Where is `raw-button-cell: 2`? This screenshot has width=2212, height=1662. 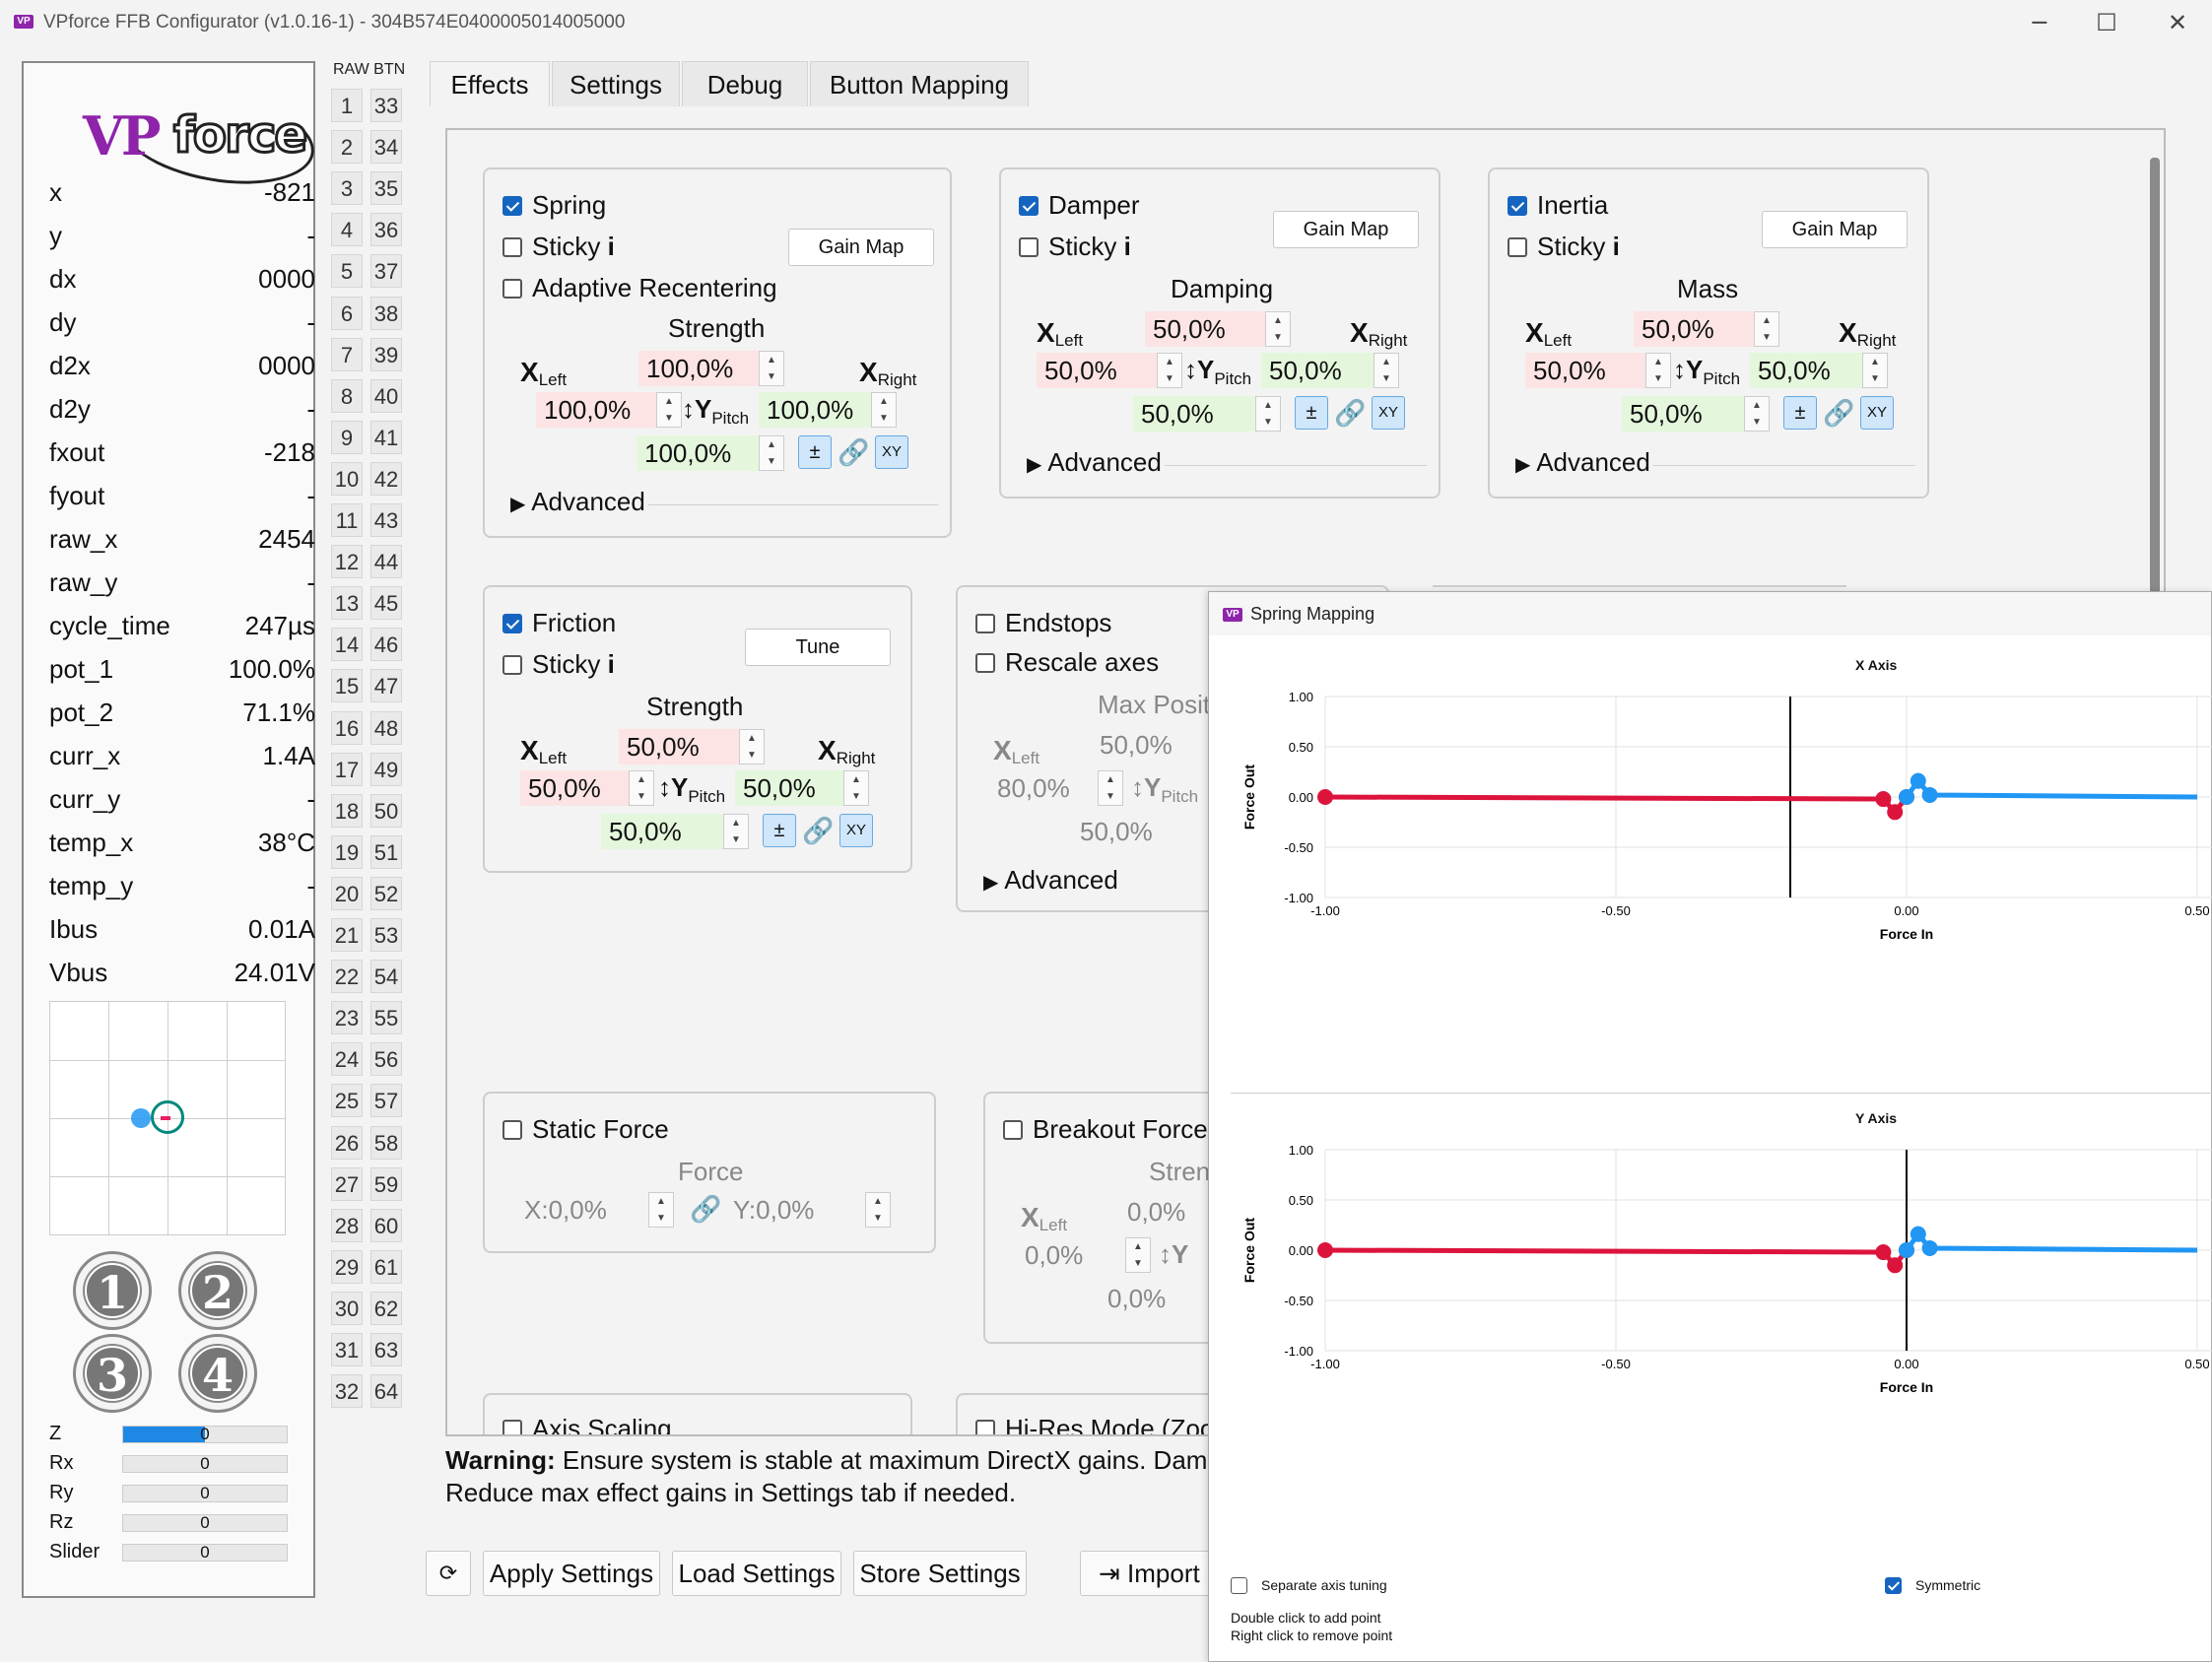
raw-button-cell: 2 is located at coordinates (347, 147).